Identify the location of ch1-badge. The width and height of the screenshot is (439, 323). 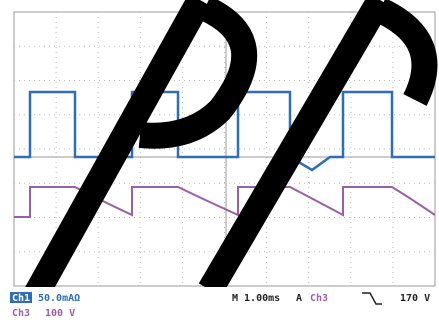
(21, 297).